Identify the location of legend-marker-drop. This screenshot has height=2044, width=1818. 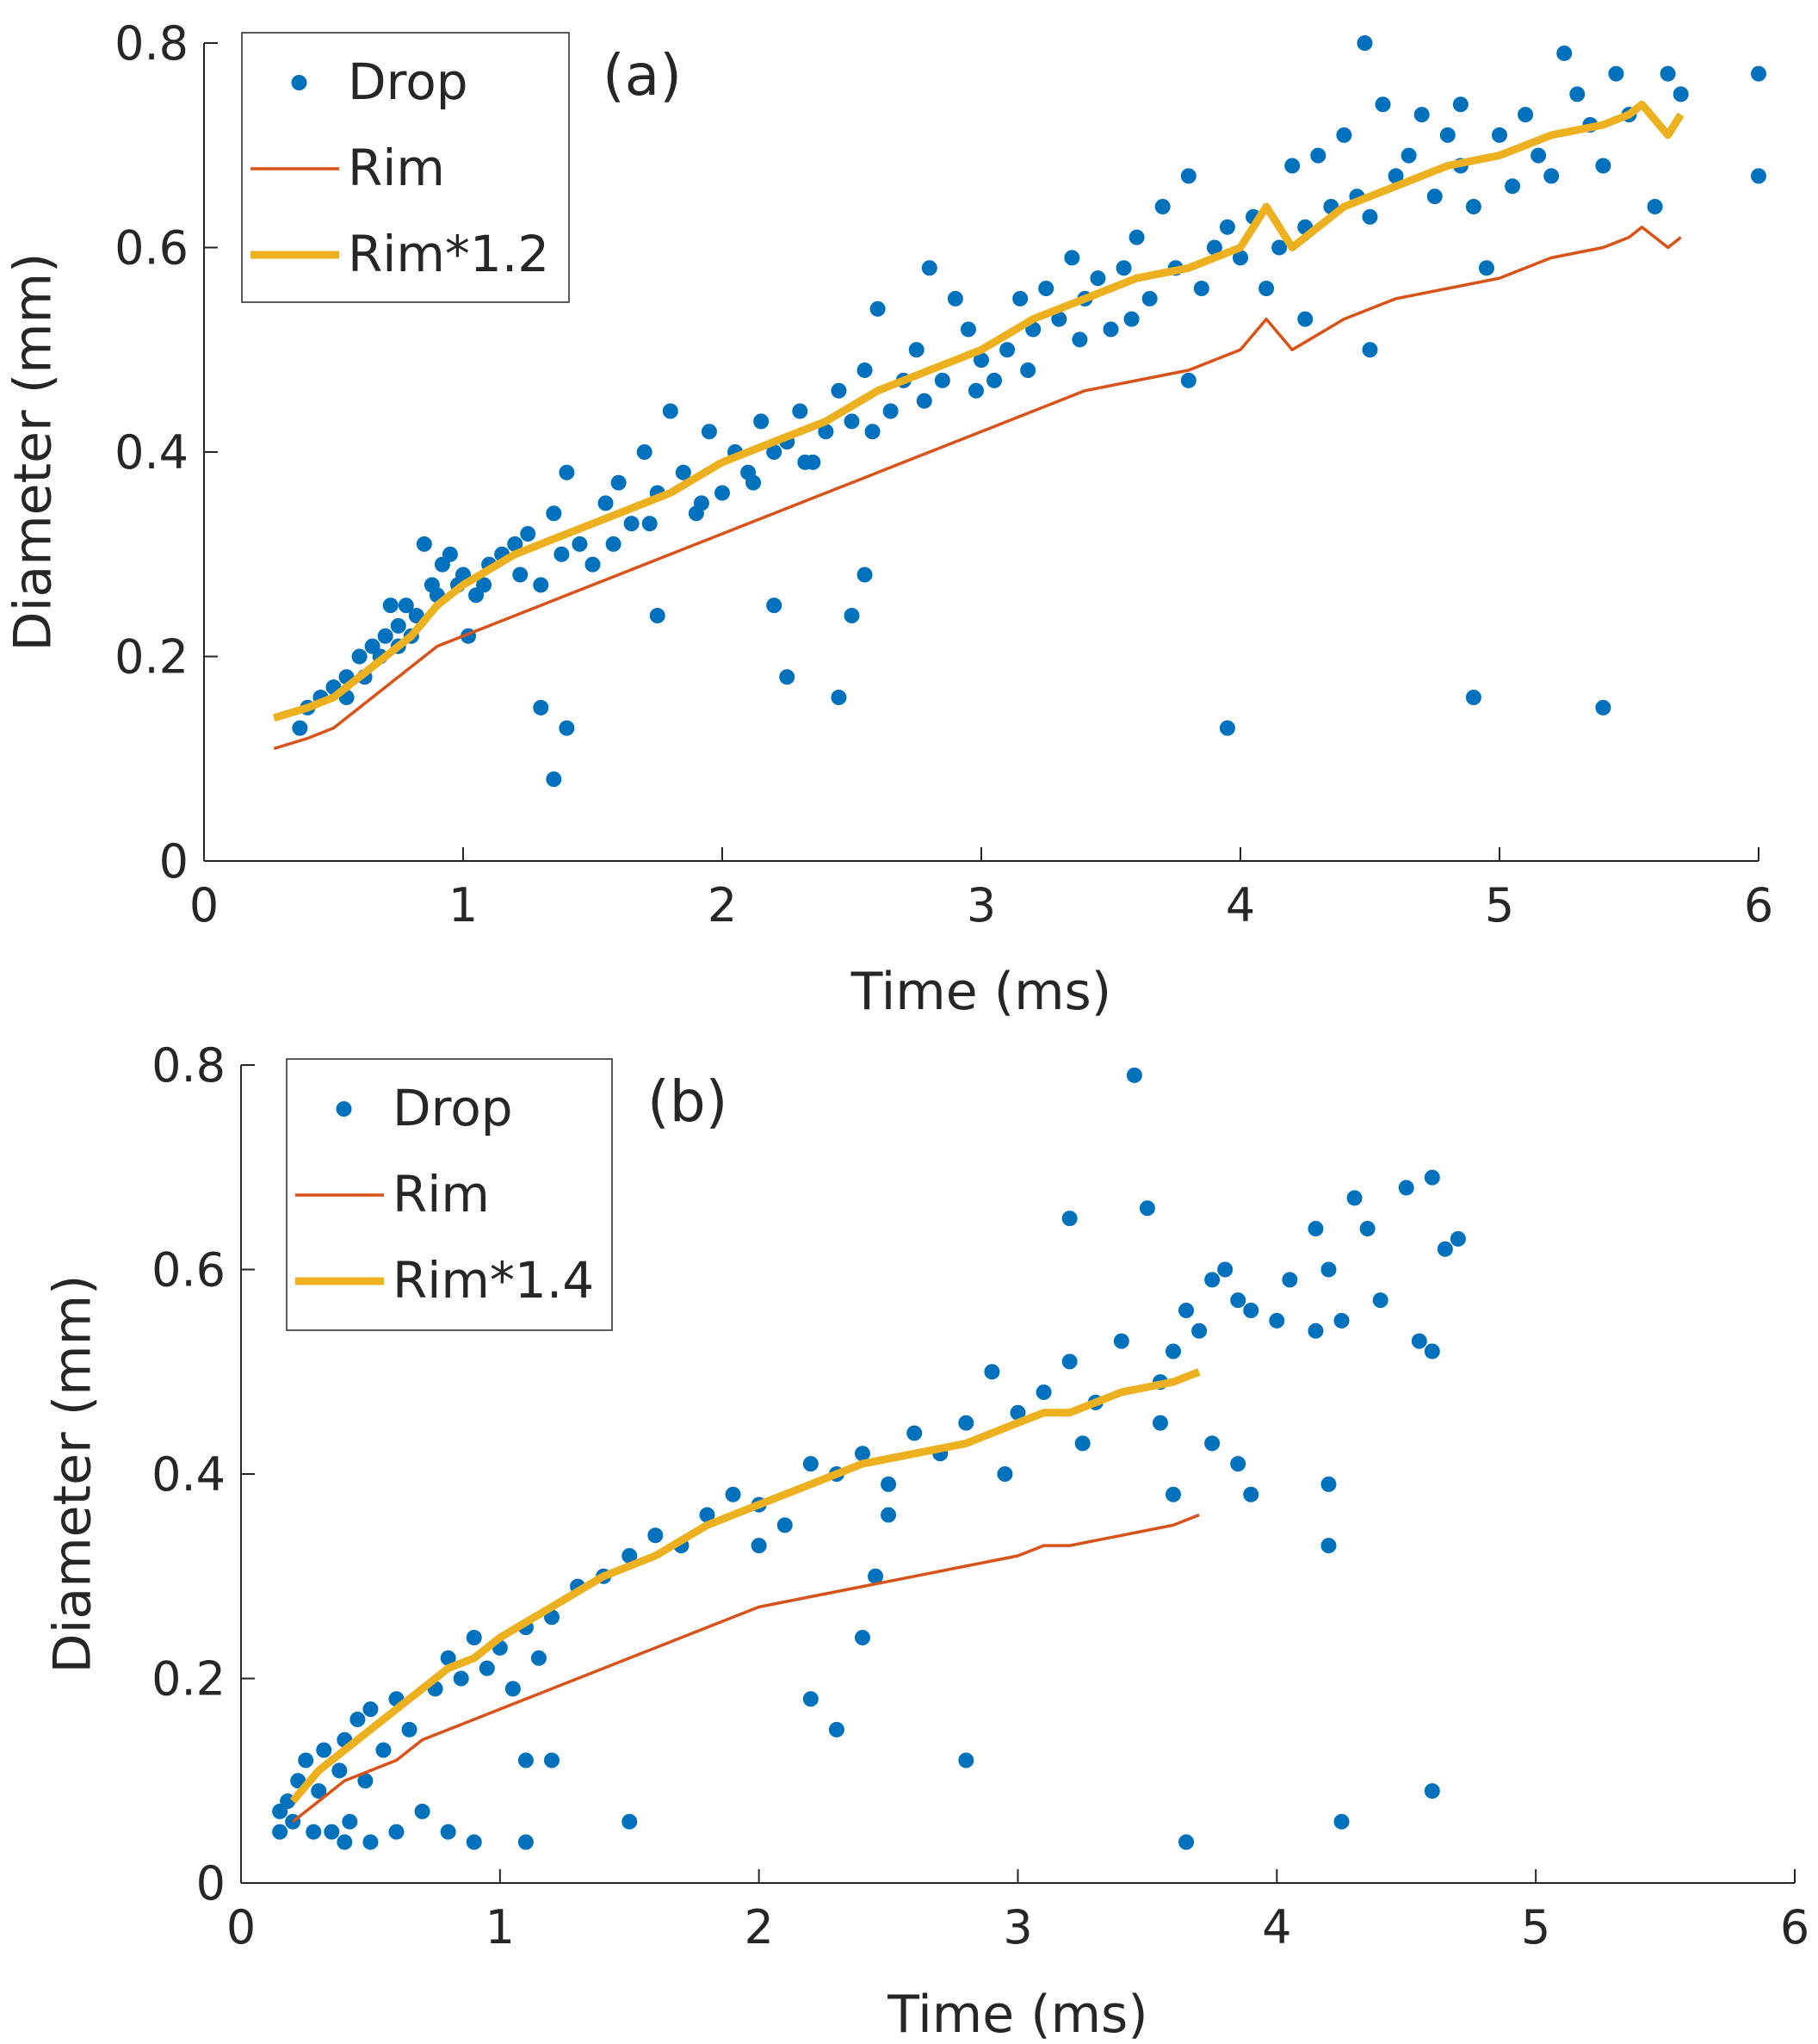
(344, 1109).